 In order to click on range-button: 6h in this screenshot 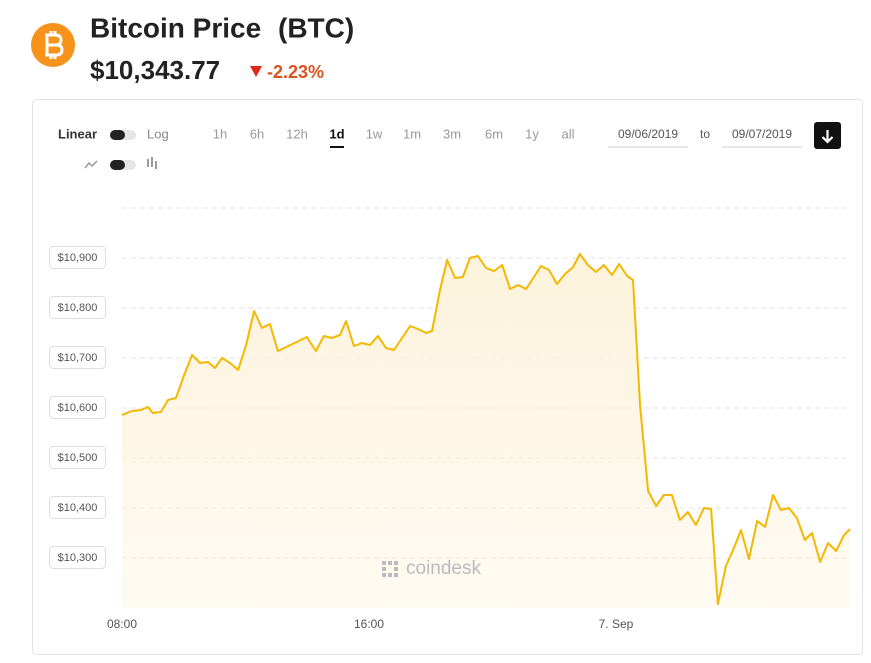, I will do `click(257, 133)`.